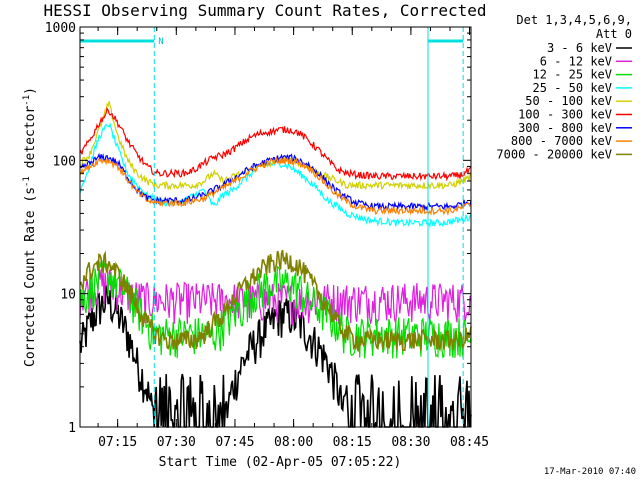 Image resolution: width=640 pixels, height=480 pixels. Describe the element at coordinates (60, 28) in the screenshot. I see `y-tick-label-1000: 1000` at that location.